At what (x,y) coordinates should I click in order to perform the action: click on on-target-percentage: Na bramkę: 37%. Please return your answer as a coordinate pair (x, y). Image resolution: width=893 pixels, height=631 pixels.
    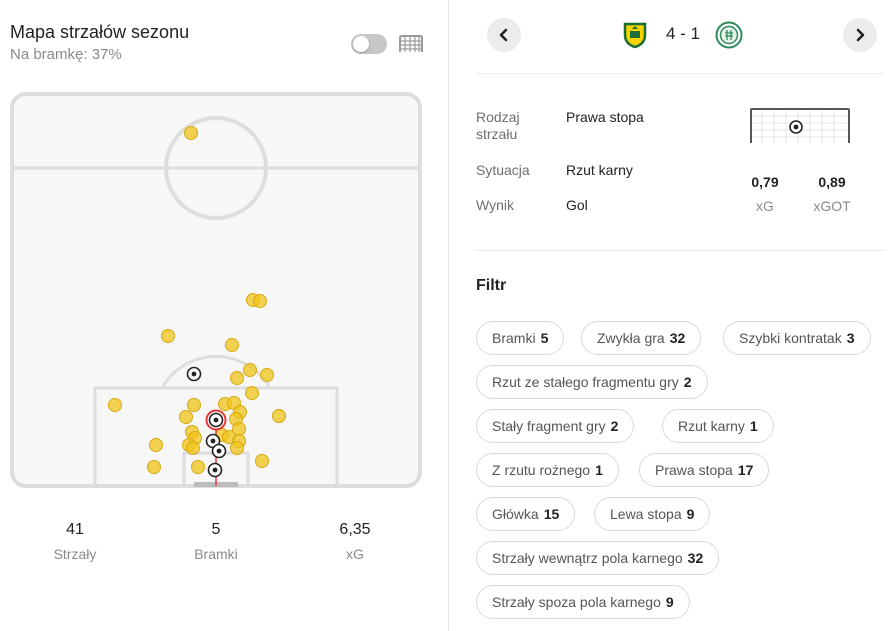
    Looking at the image, I should click on (66, 54).